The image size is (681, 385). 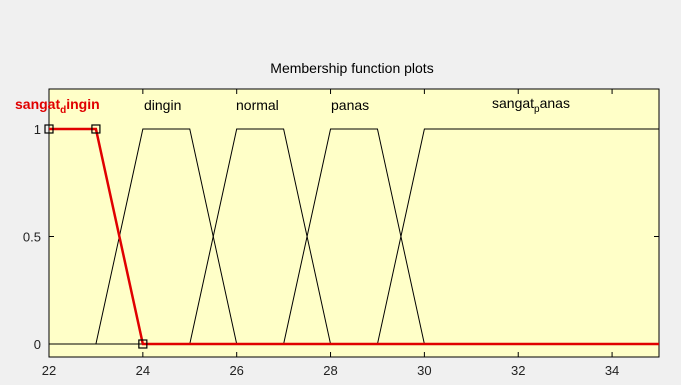 What do you see at coordinates (351, 68) in the screenshot?
I see `chart-title: Membership function plots` at bounding box center [351, 68].